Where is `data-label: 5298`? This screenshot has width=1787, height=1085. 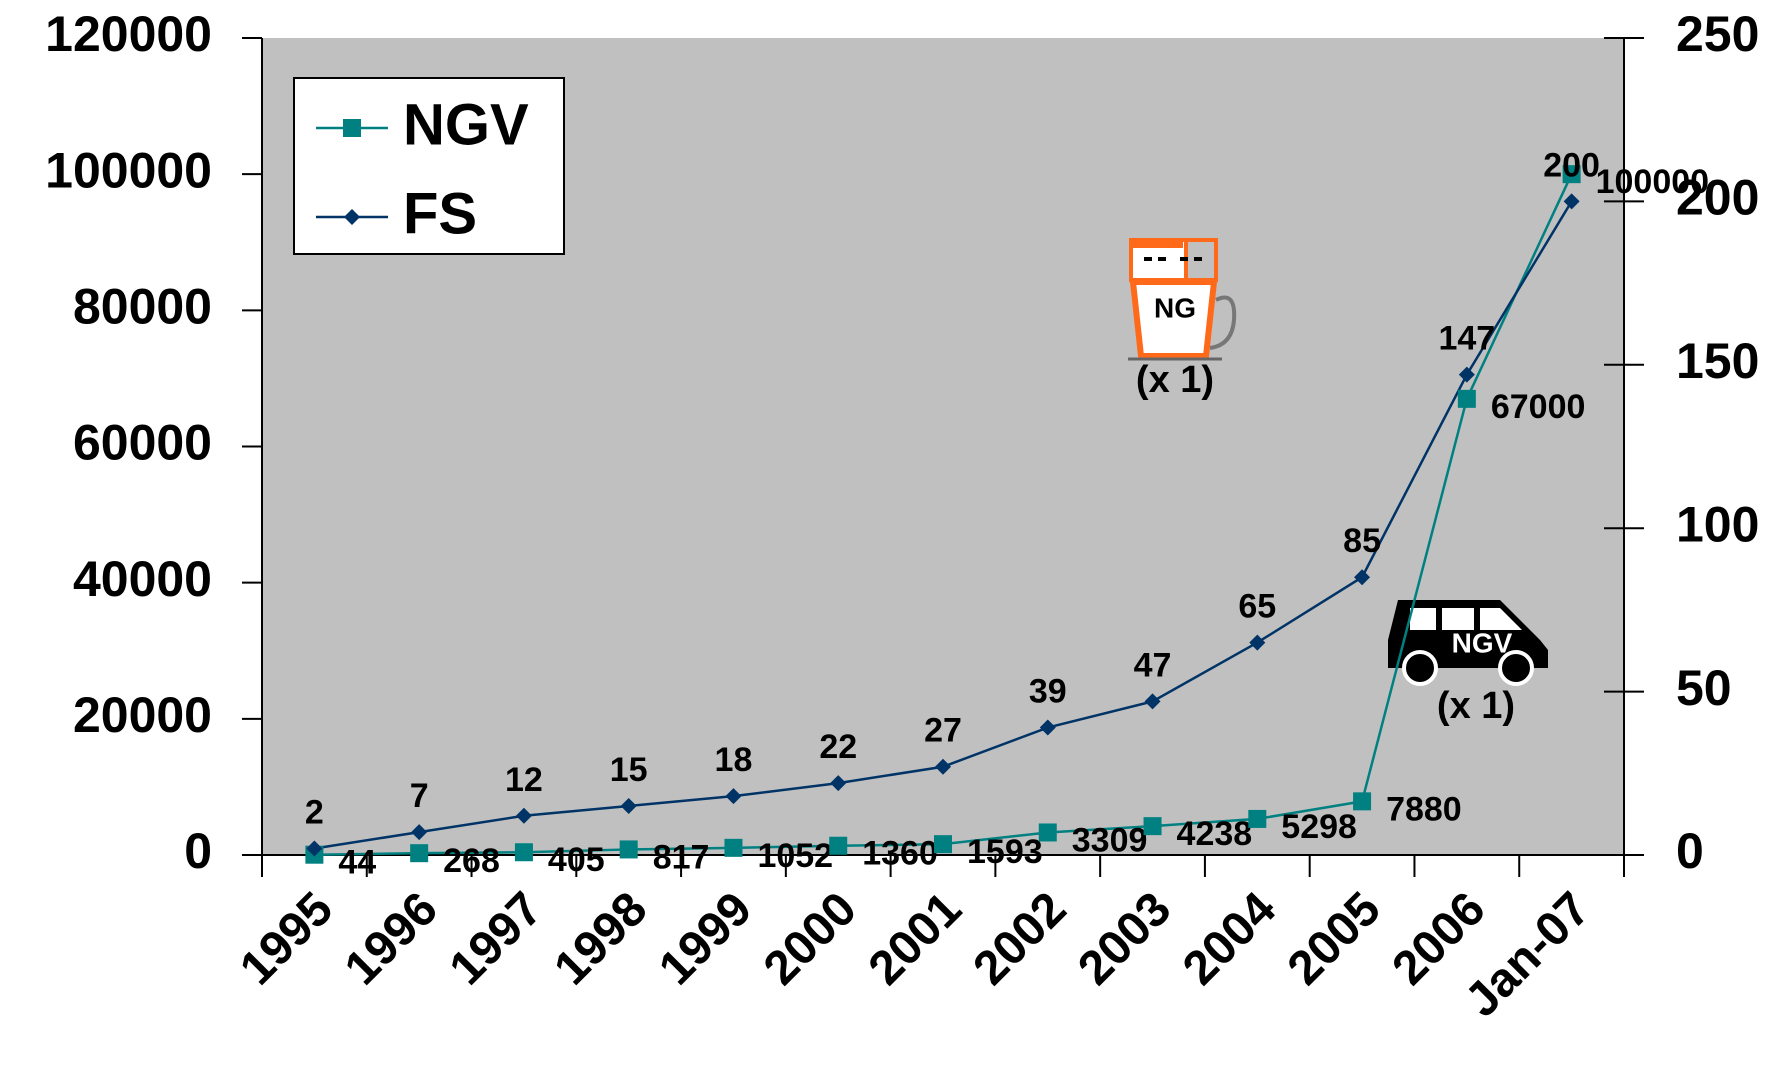 data-label: 5298 is located at coordinates (1319, 827).